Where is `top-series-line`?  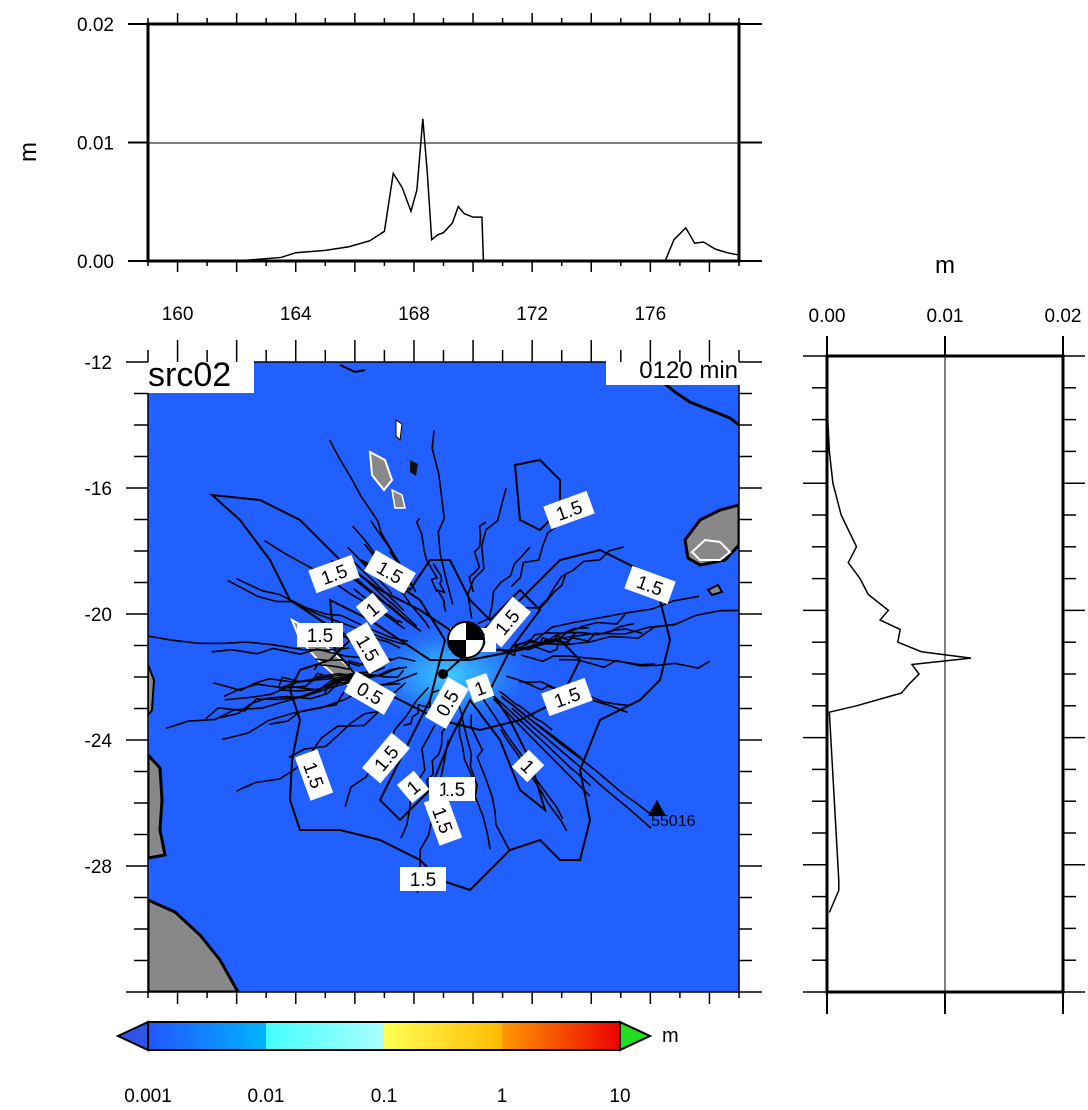 top-series-line is located at coordinates (444, 190).